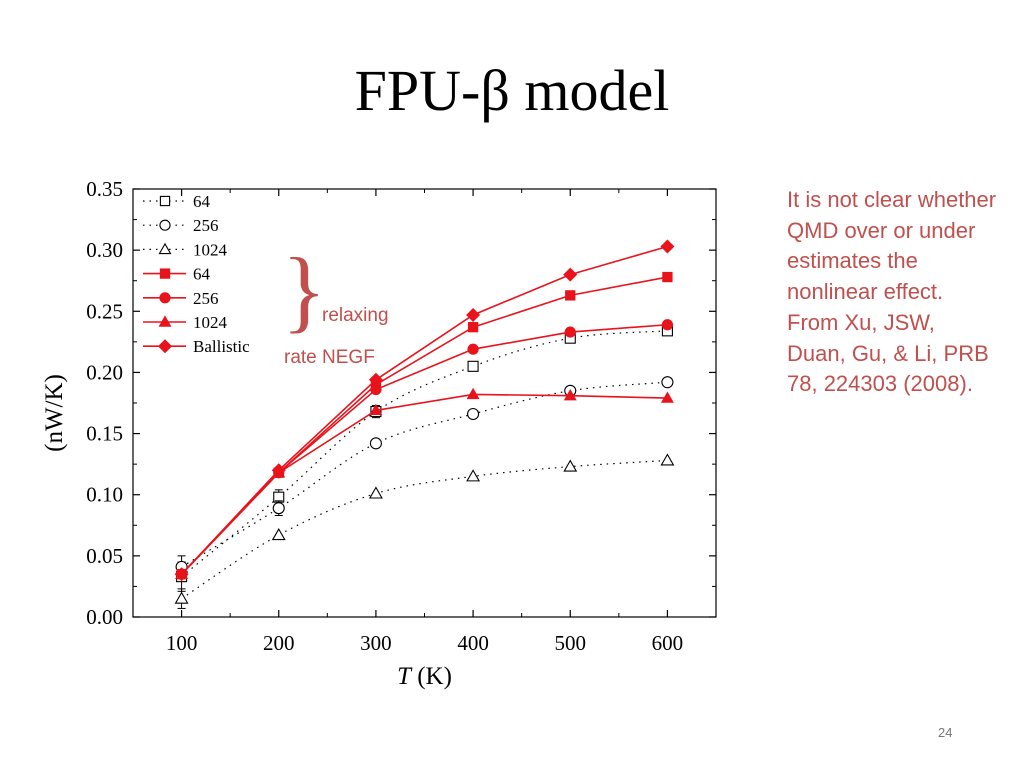  I want to click on y-tick-label: 0.15, so click(104, 434).